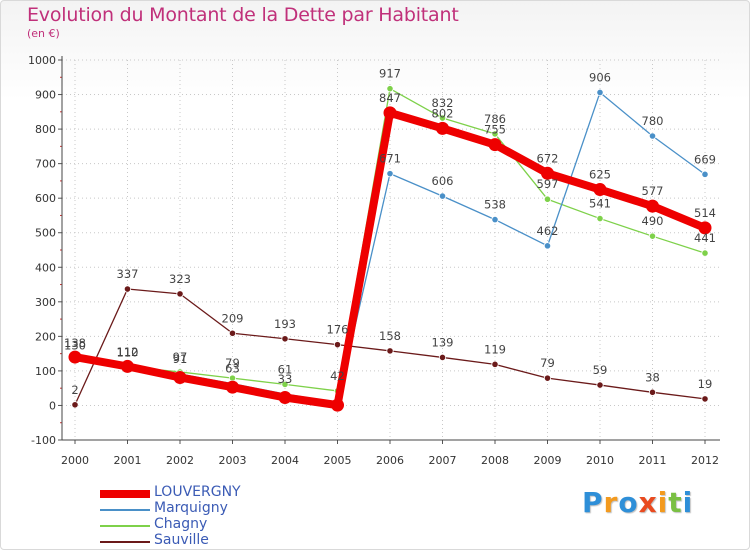  What do you see at coordinates (705, 384) in the screenshot?
I see `data-label-sauville: 19` at bounding box center [705, 384].